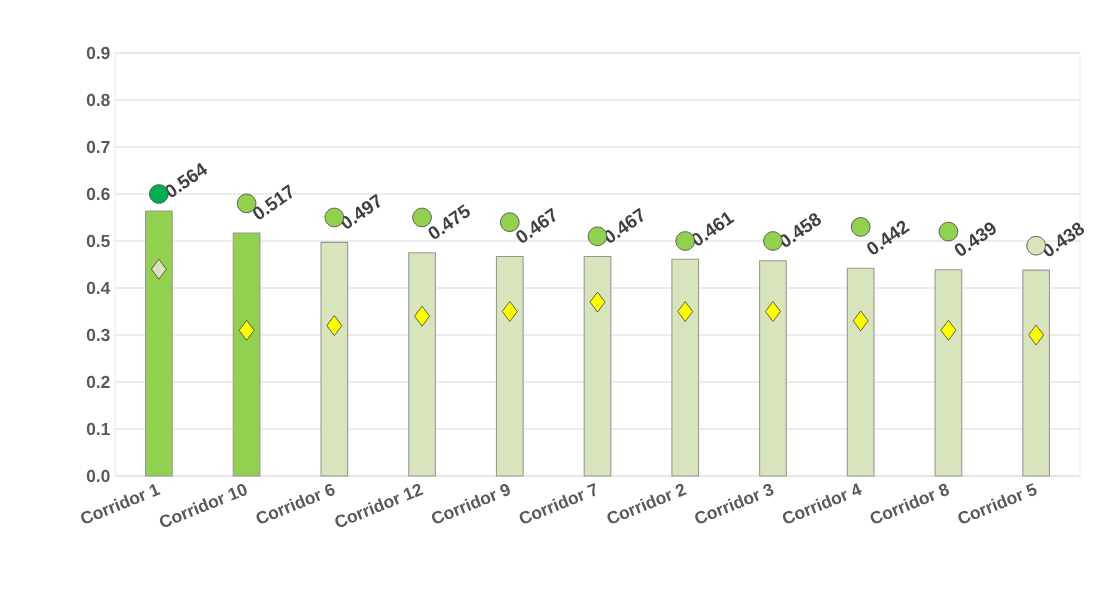  I want to click on y-tick-label: 0.4, so click(98, 288).